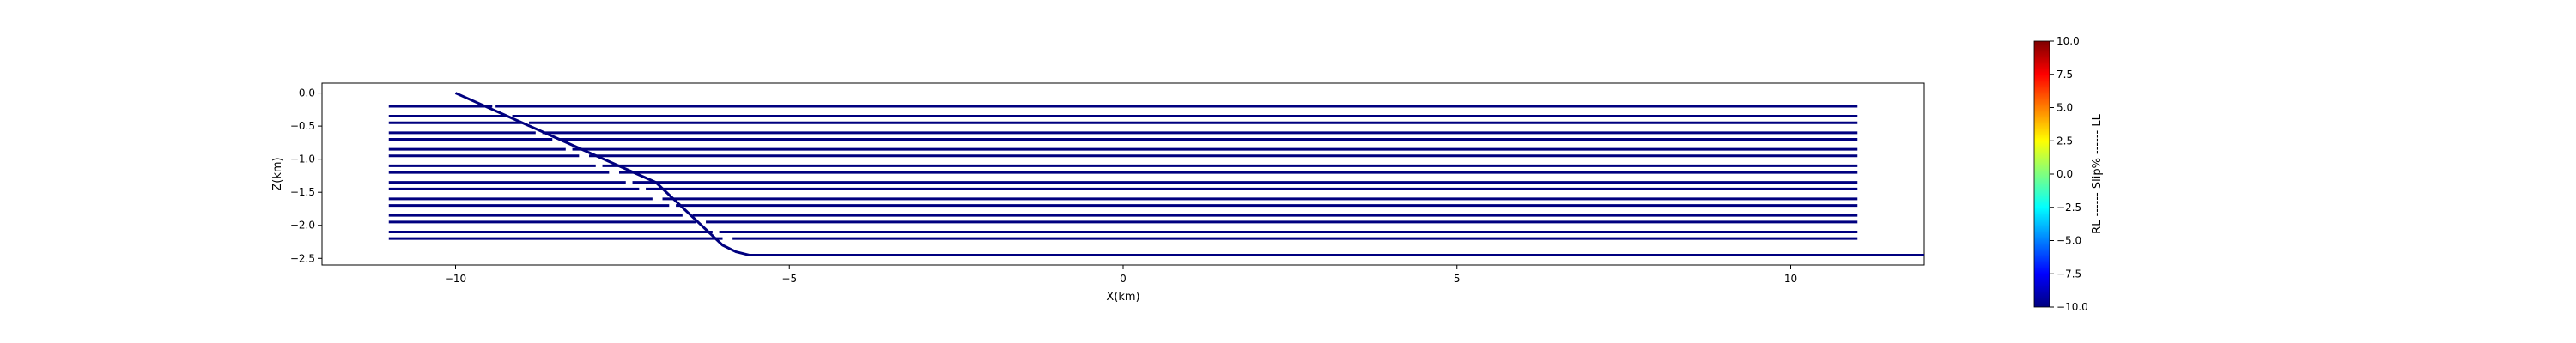 The height and width of the screenshot is (343, 2576). I want to click on colorbar-ticks: 10.0 7.5 5.0 2.5 0.0 −2.5 −5.0 −7.5 −10.0, so click(2069, 174).